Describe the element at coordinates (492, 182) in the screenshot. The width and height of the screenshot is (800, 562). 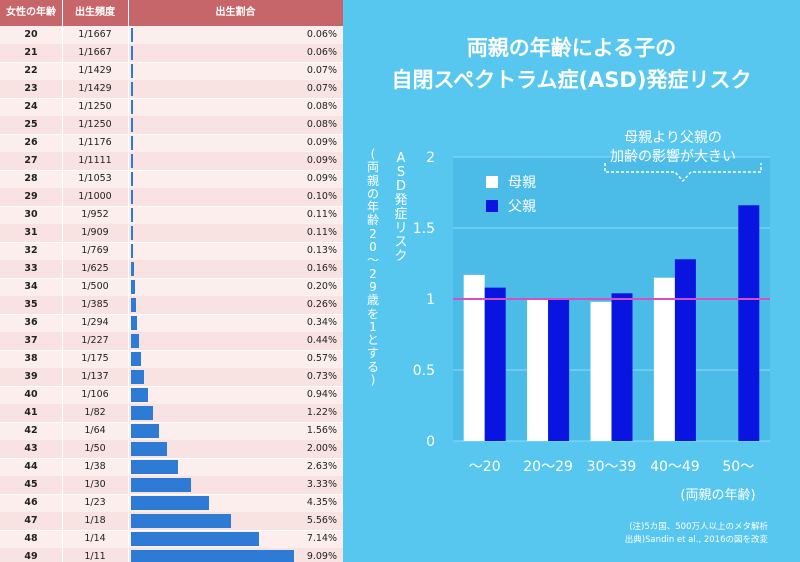
I see `legend-swatch-mother` at that location.